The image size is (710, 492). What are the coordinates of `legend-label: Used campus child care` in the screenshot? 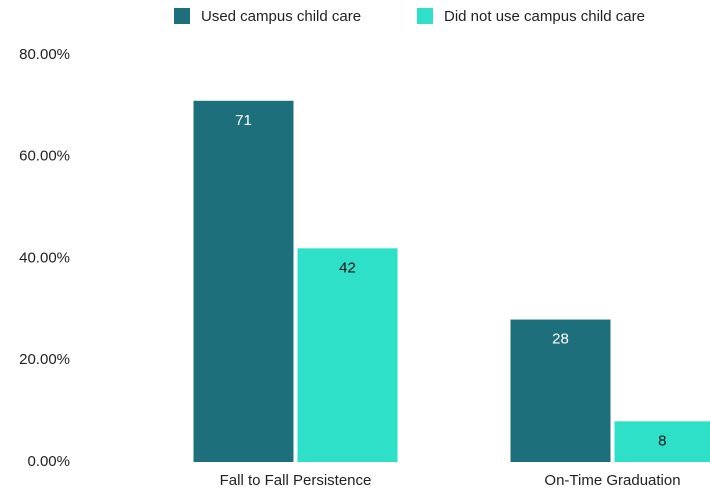 It's located at (281, 16).